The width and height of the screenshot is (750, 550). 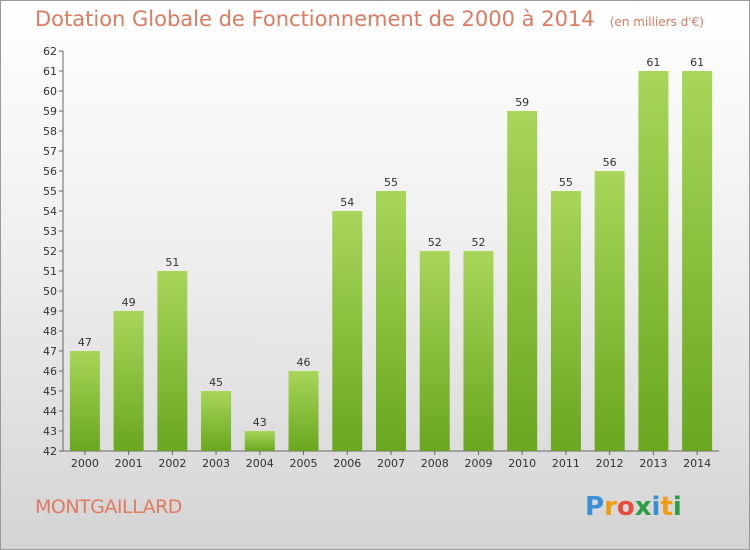 I want to click on proxiti-logo: Proxiti, so click(x=633, y=507).